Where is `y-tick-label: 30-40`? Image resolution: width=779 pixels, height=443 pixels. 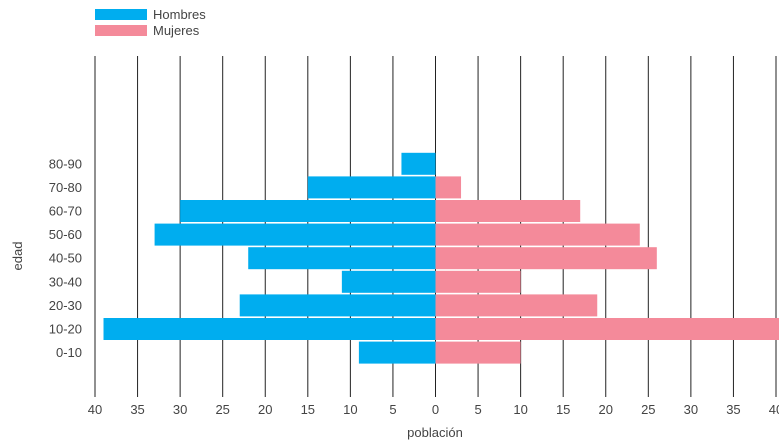 y-tick-label: 30-40 is located at coordinates (65, 281).